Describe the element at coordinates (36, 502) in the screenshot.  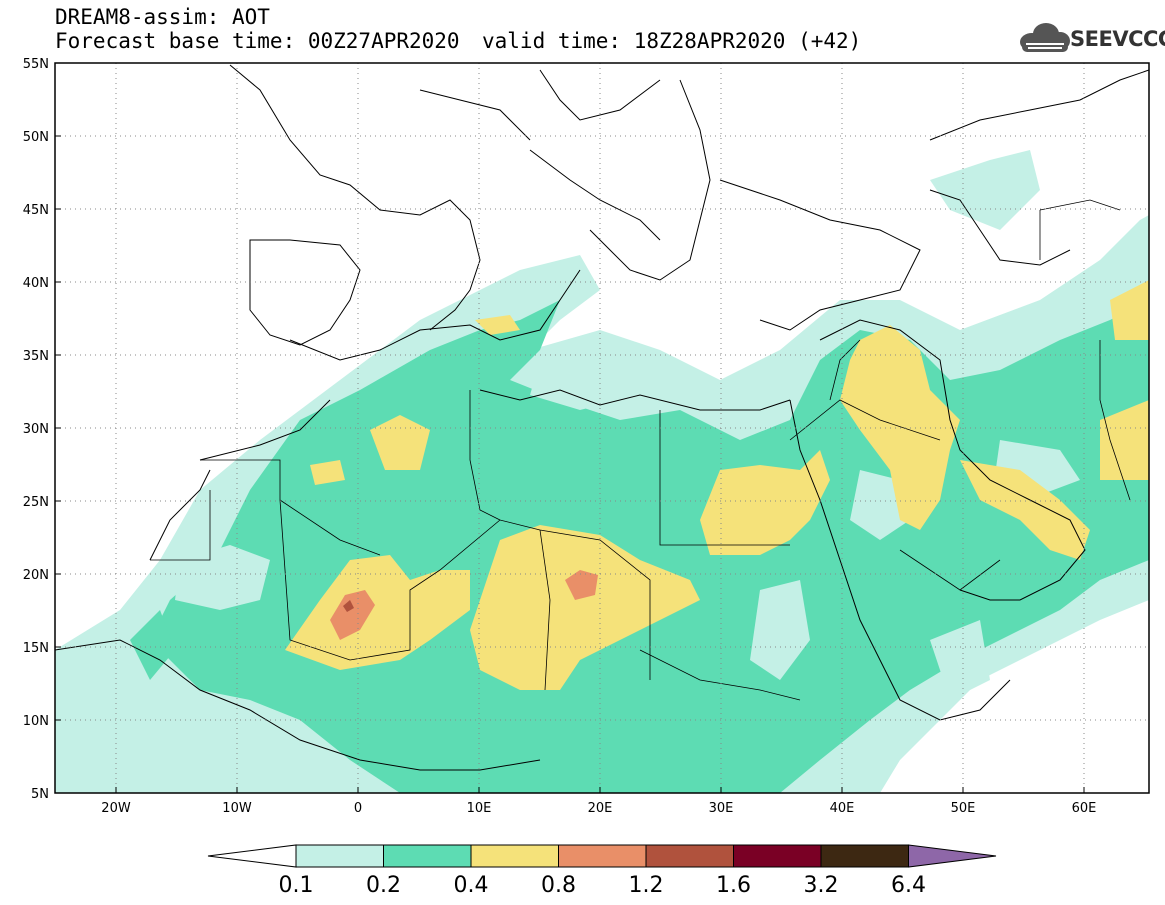
I see `lat-label: 25N` at that location.